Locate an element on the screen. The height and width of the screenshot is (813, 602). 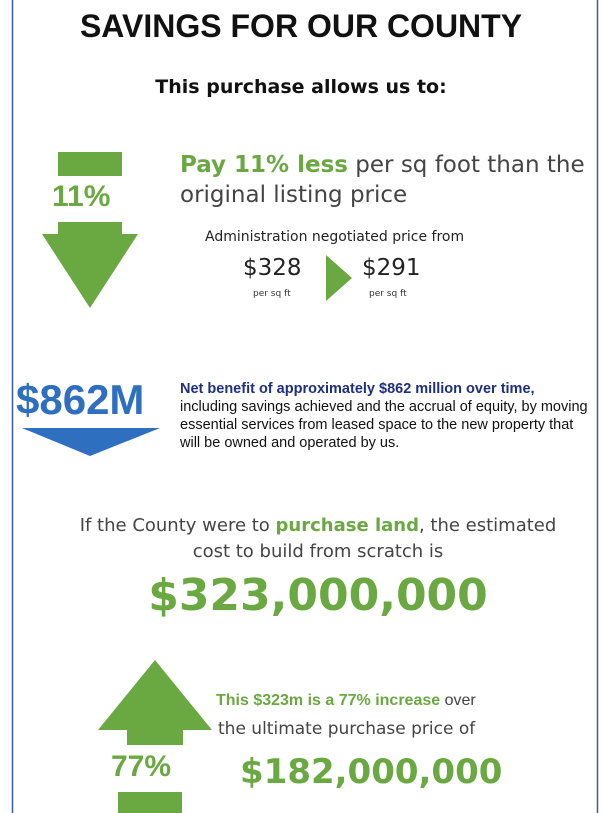
increase-text: This $323m is a 77% increase over is located at coordinates (346, 701).